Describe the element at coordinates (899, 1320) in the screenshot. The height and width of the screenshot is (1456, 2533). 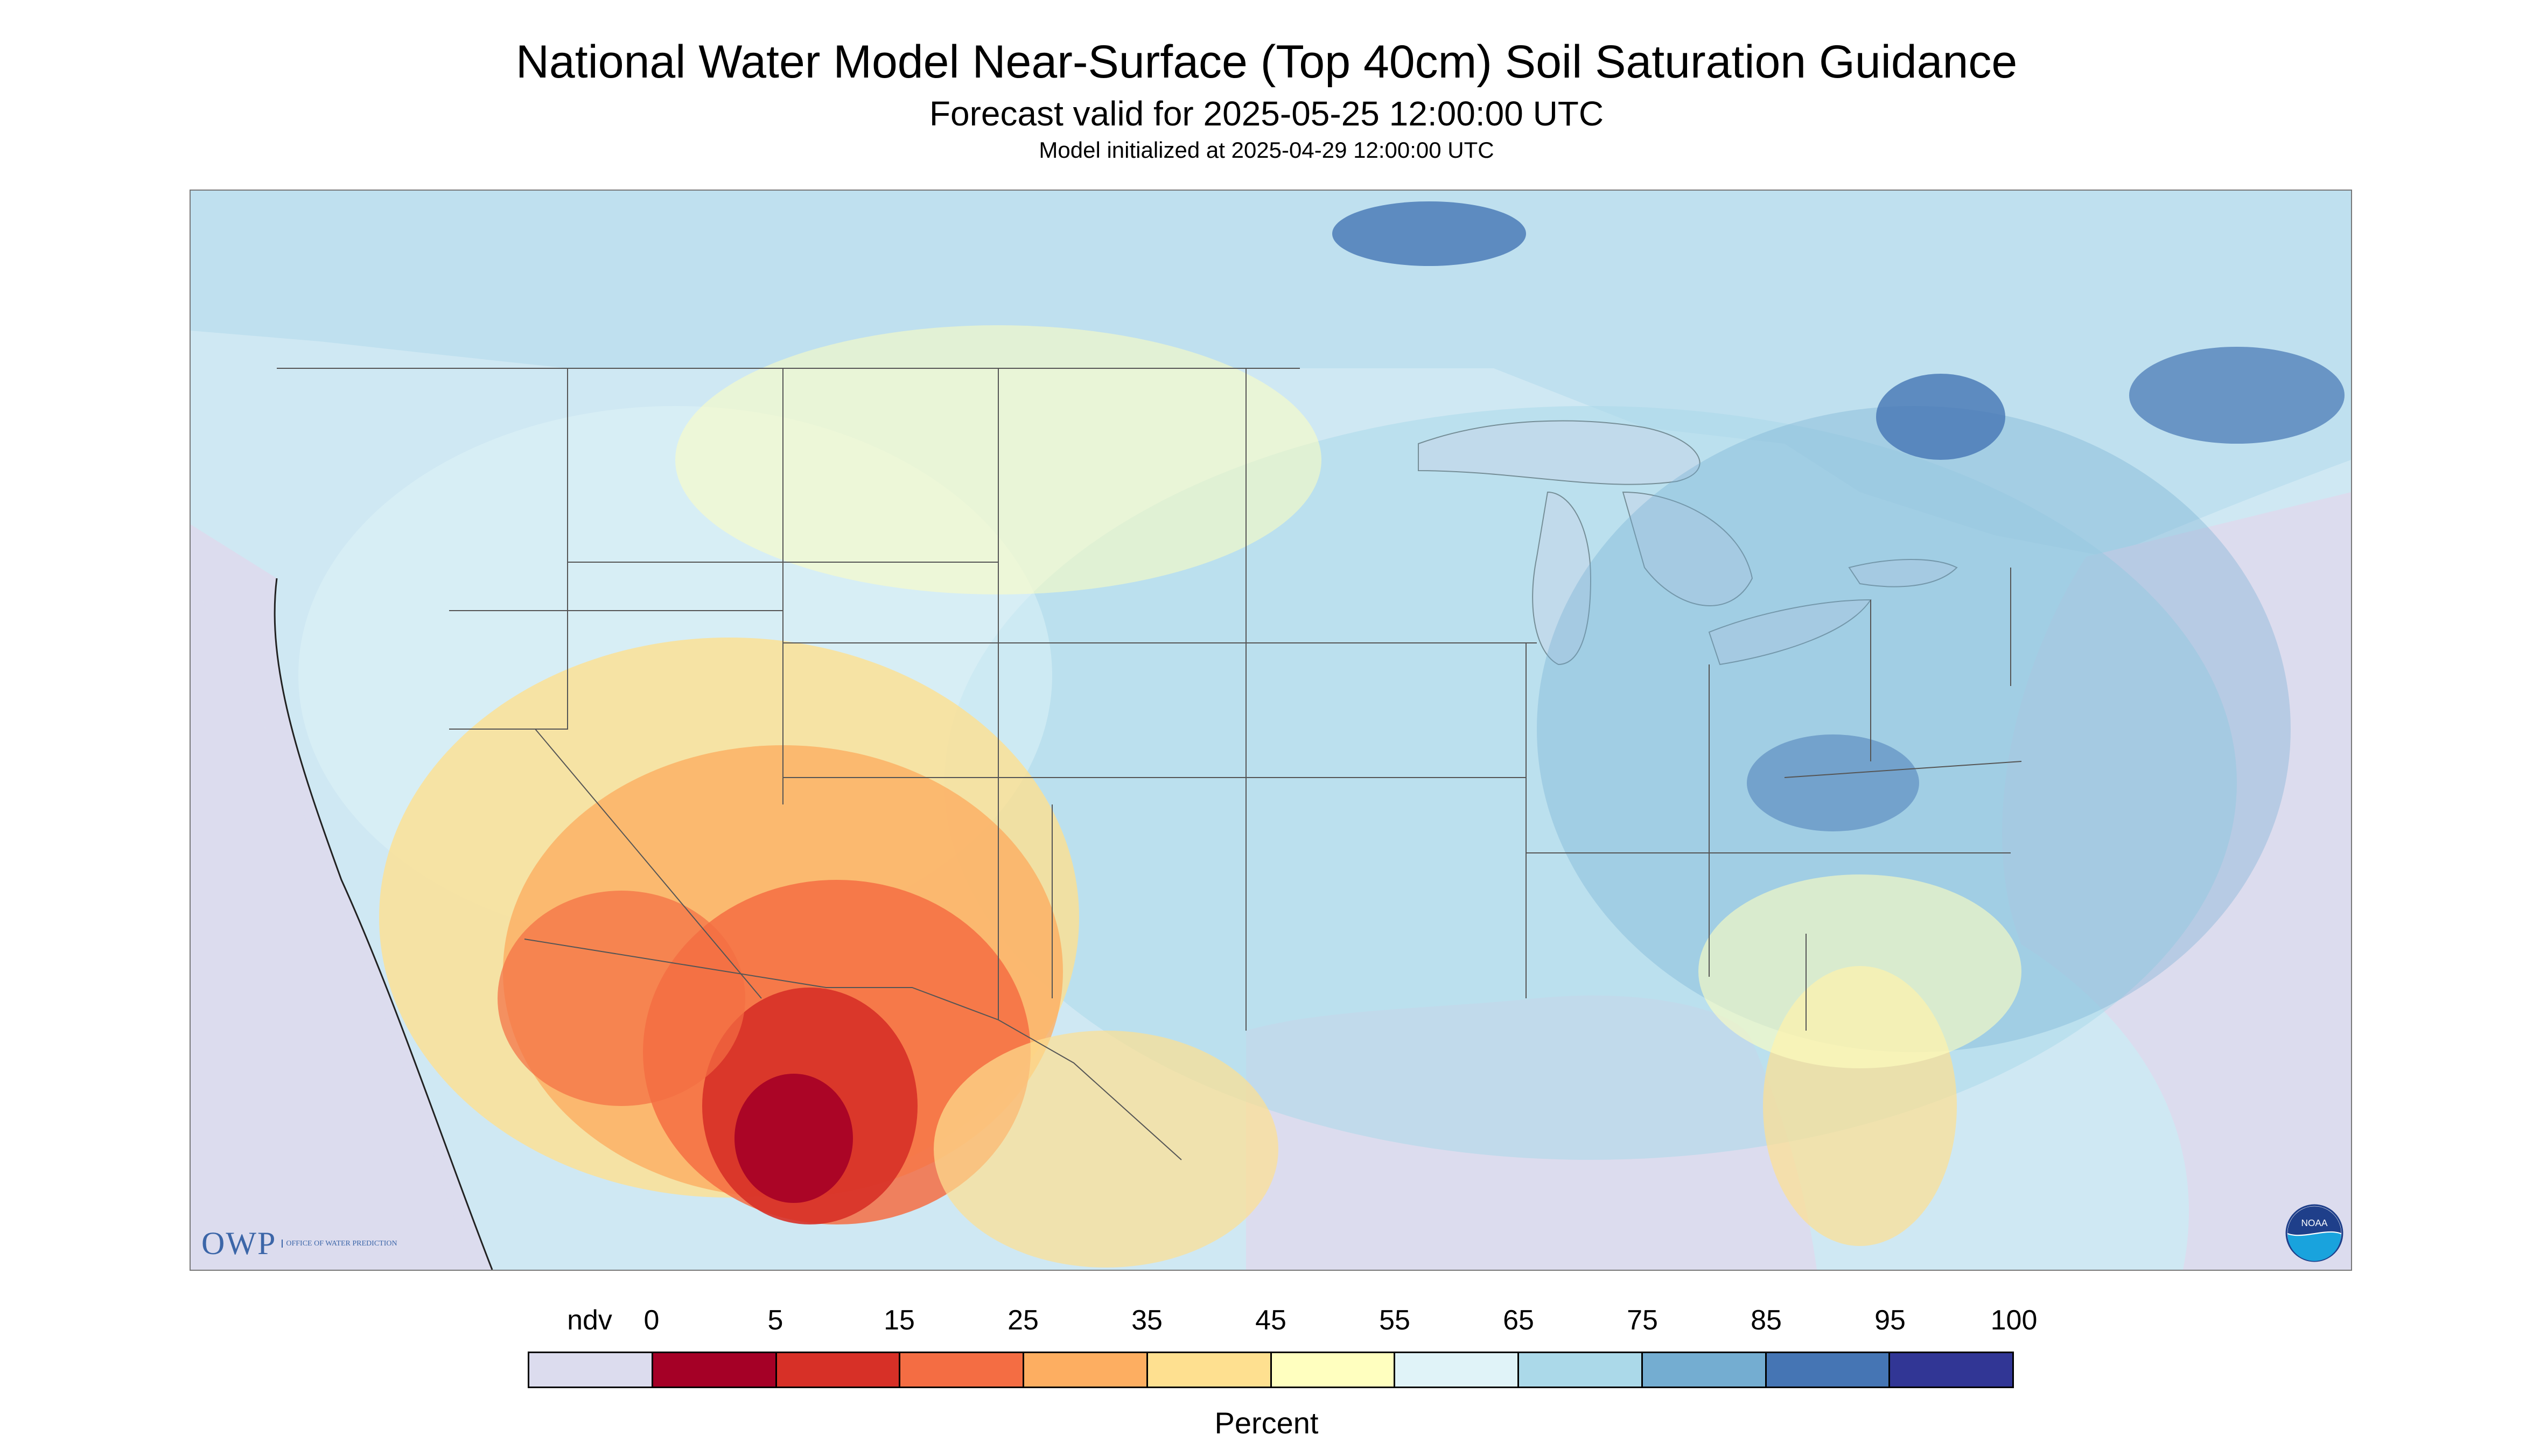
I see `legend-tick-label: 15` at that location.